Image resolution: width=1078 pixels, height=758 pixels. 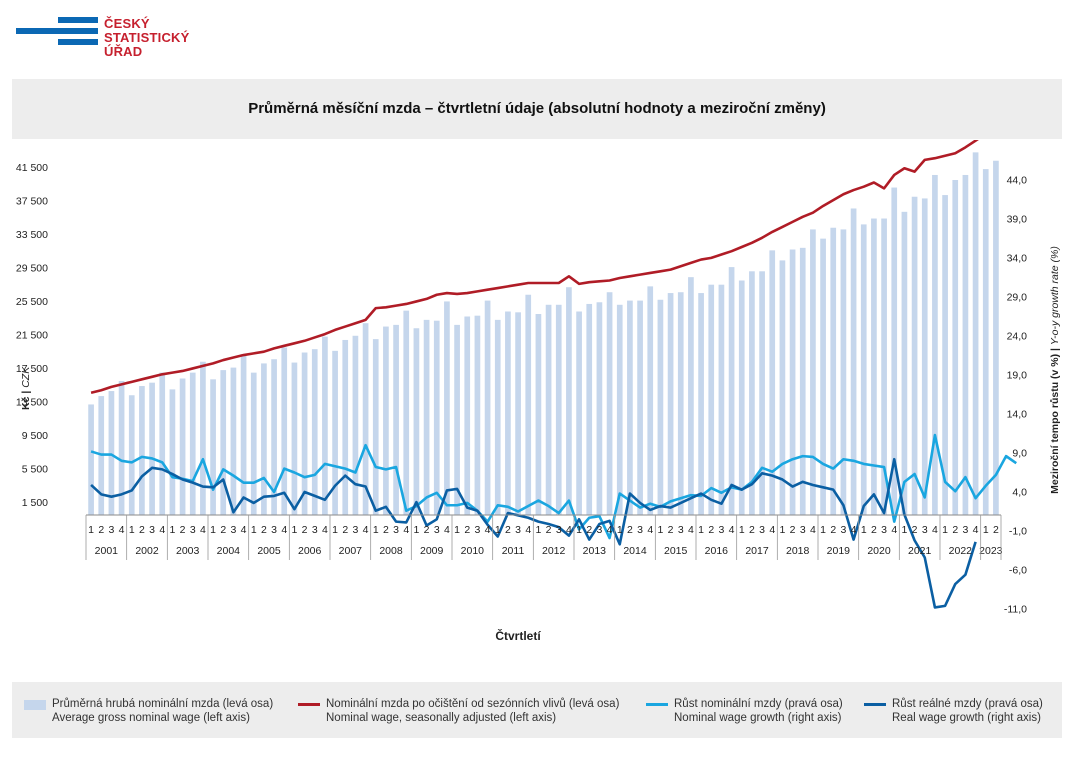 I want to click on right-y-tick-label: 44,0, so click(x=1017, y=181).